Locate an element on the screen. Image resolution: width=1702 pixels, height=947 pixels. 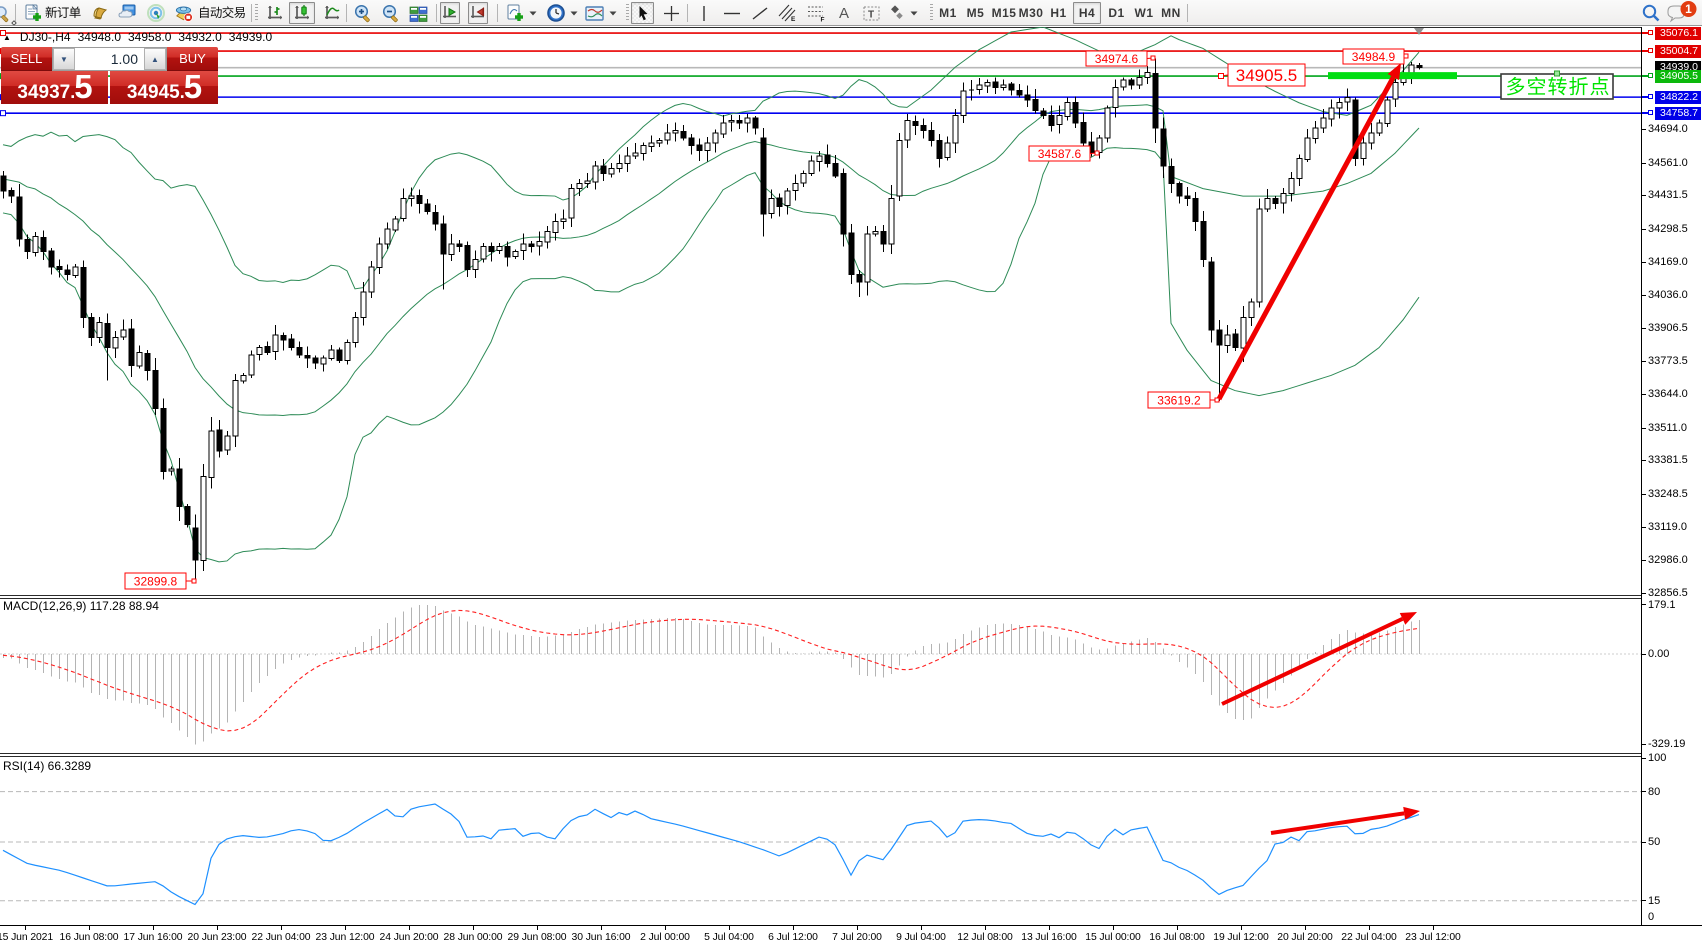
channel-tool-button: E is located at coordinates (788, 13).